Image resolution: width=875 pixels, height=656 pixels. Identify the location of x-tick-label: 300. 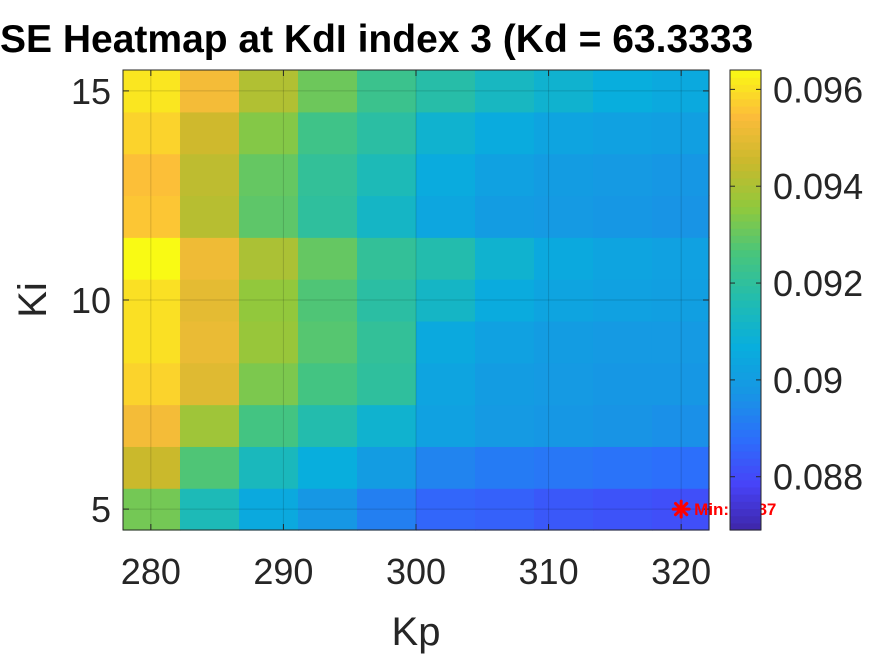
(416, 571).